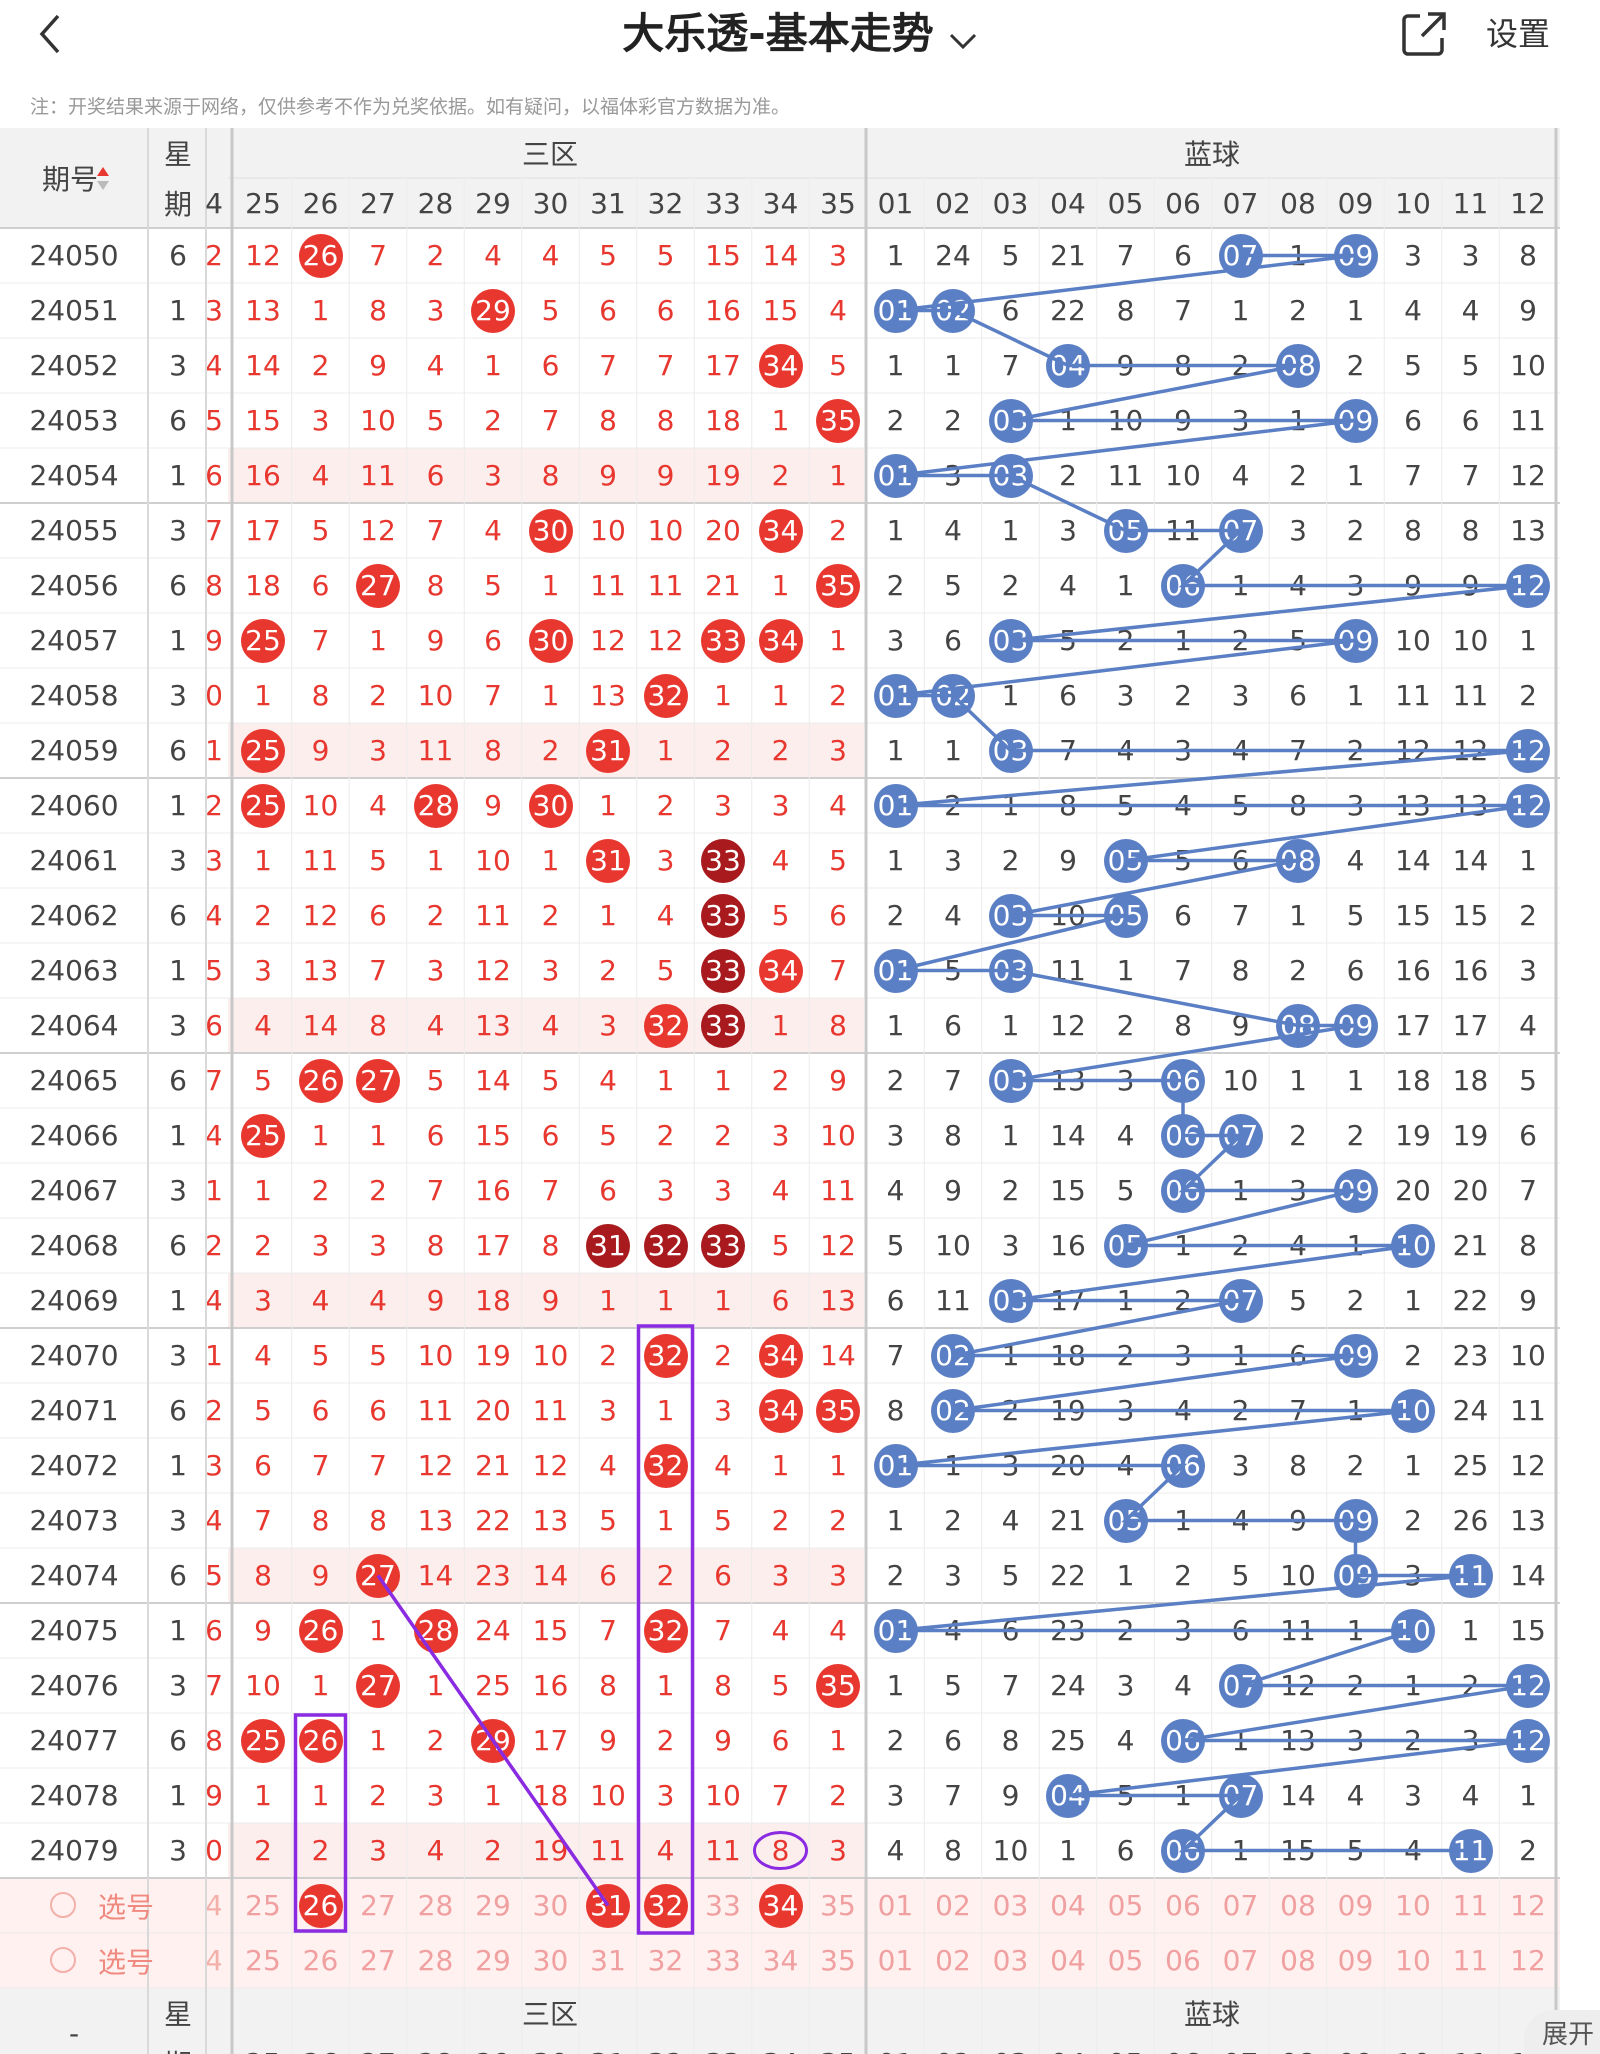 The width and height of the screenshot is (1600, 2054). What do you see at coordinates (1518, 34) in the screenshot?
I see `settings-button: 设置` at bounding box center [1518, 34].